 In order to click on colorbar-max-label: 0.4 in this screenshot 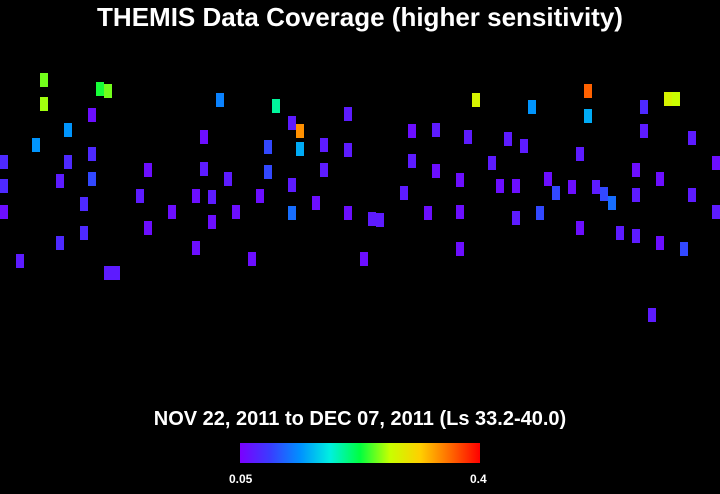, I will do `click(478, 479)`.